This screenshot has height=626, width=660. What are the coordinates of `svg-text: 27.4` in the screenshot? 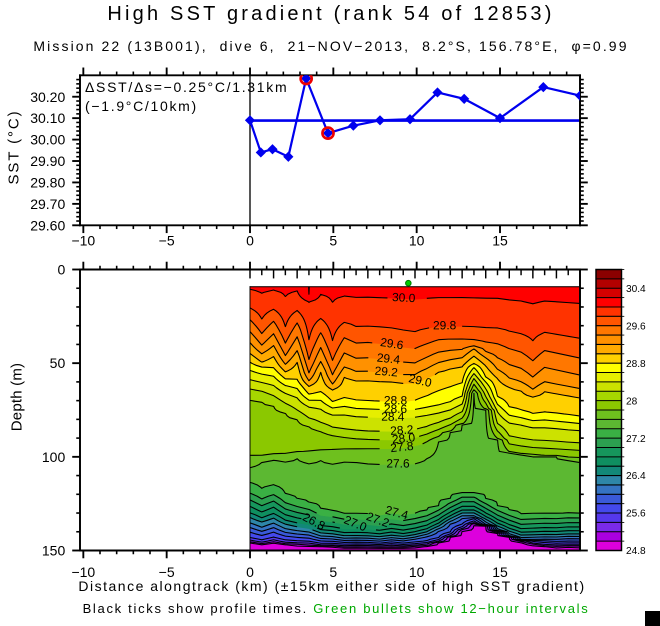 It's located at (397, 513).